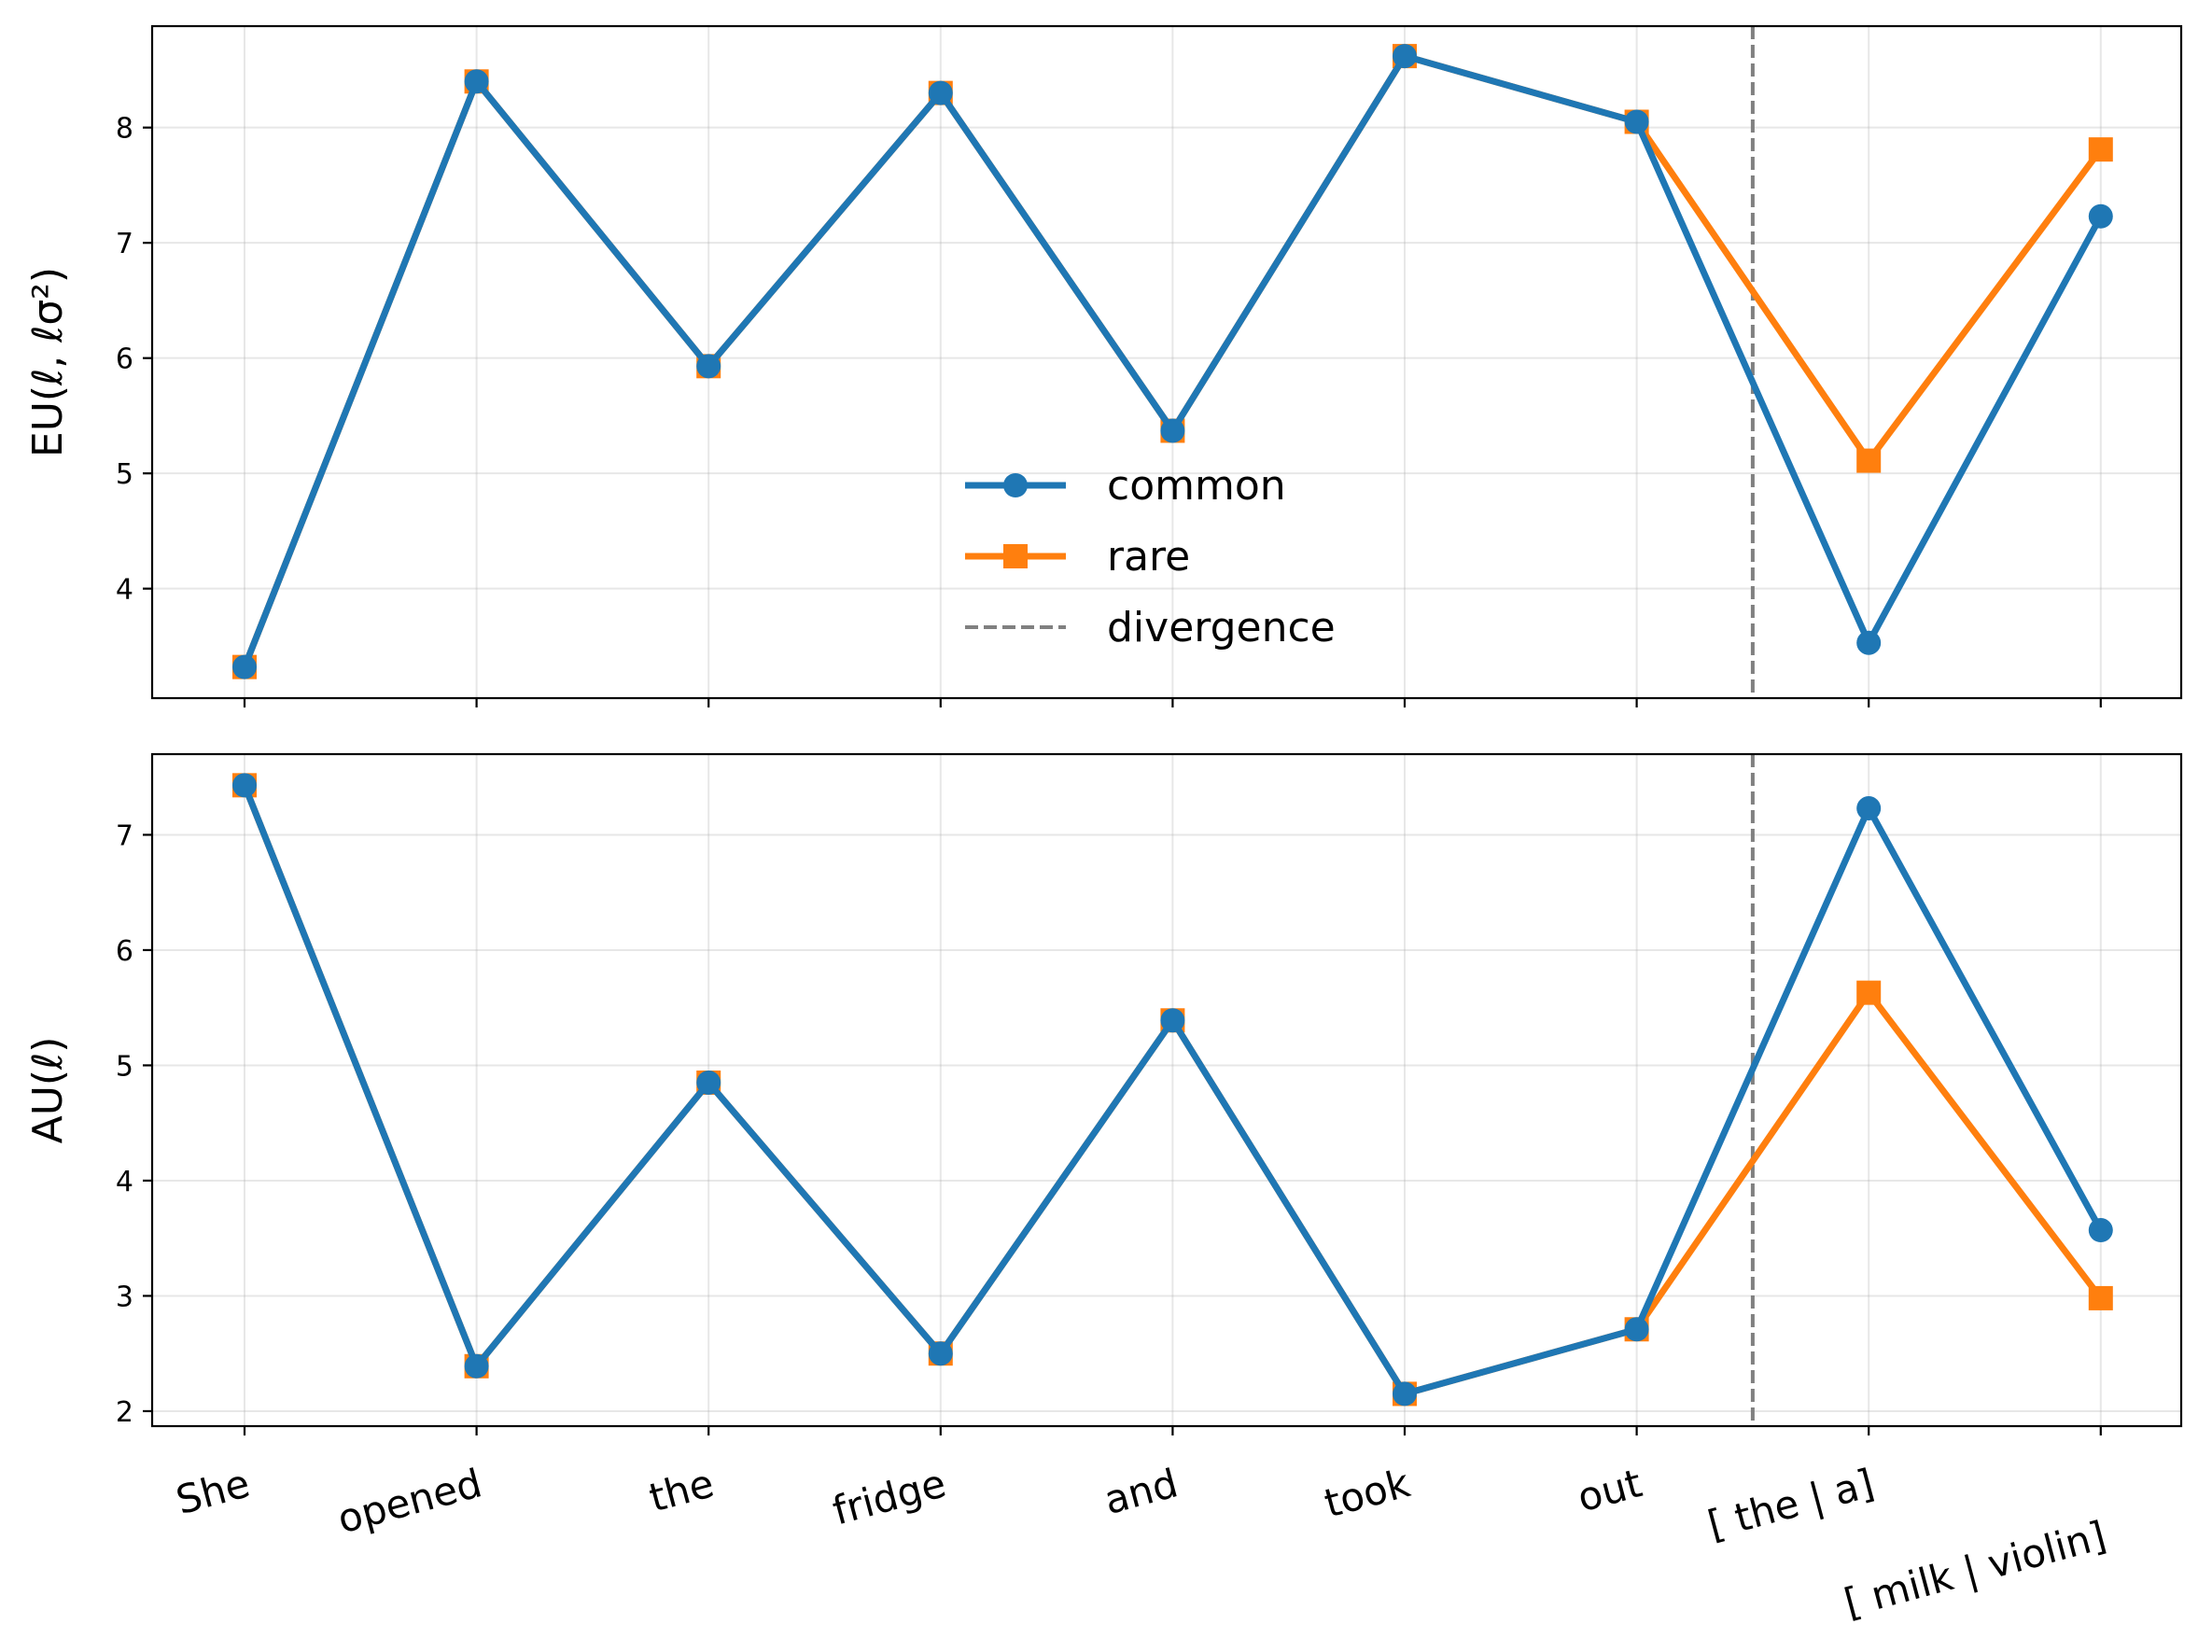  I want to click on legend-marker-rare, so click(1015, 556).